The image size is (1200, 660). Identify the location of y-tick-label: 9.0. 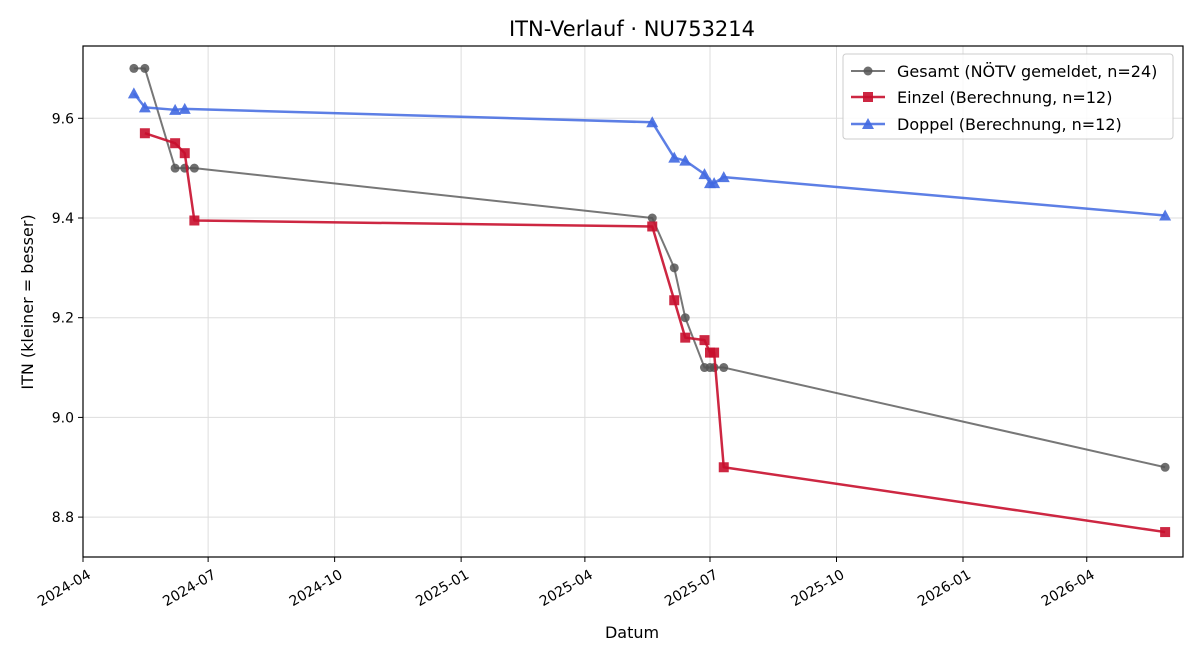
(63, 418).